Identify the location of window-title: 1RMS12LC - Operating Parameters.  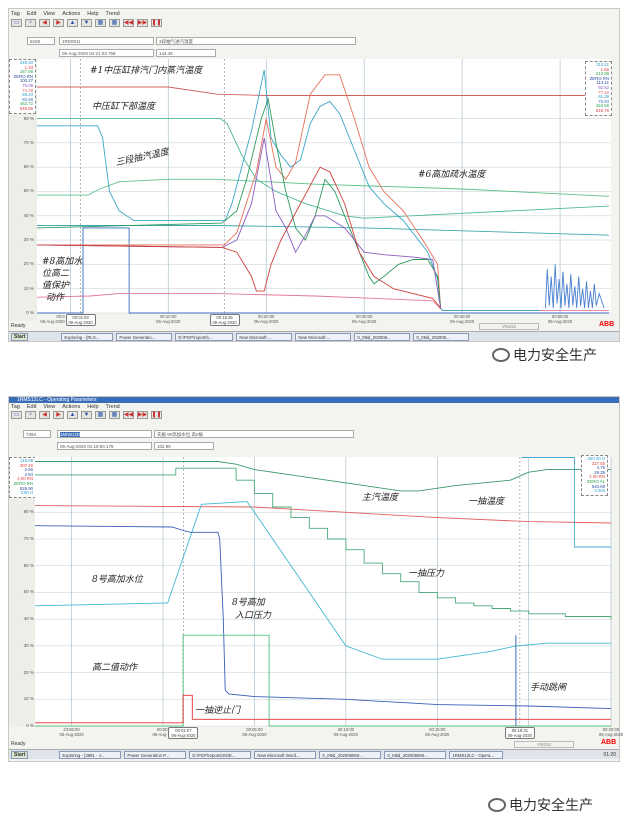
(314, 400).